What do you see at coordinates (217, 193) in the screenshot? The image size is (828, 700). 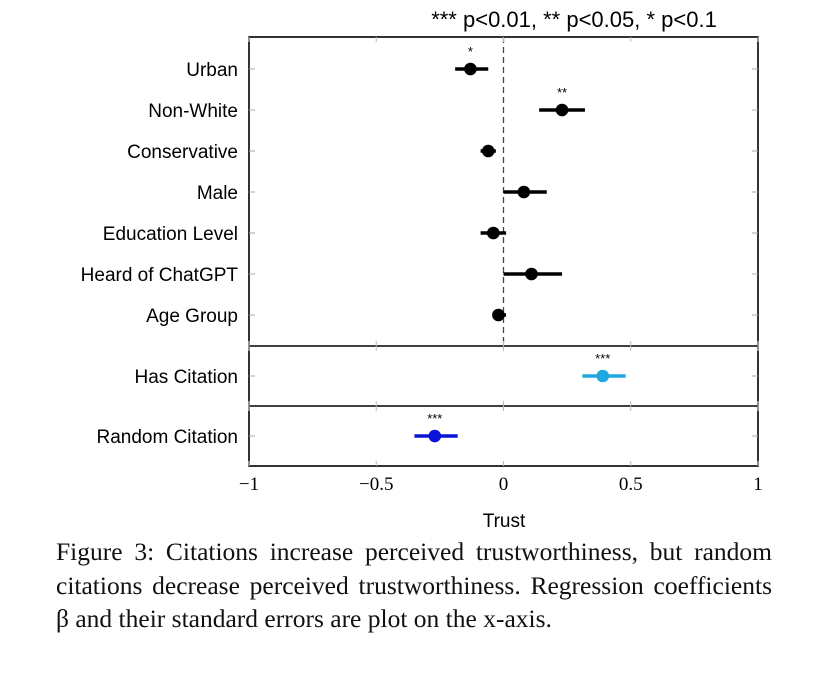 I see `row-label: Male` at bounding box center [217, 193].